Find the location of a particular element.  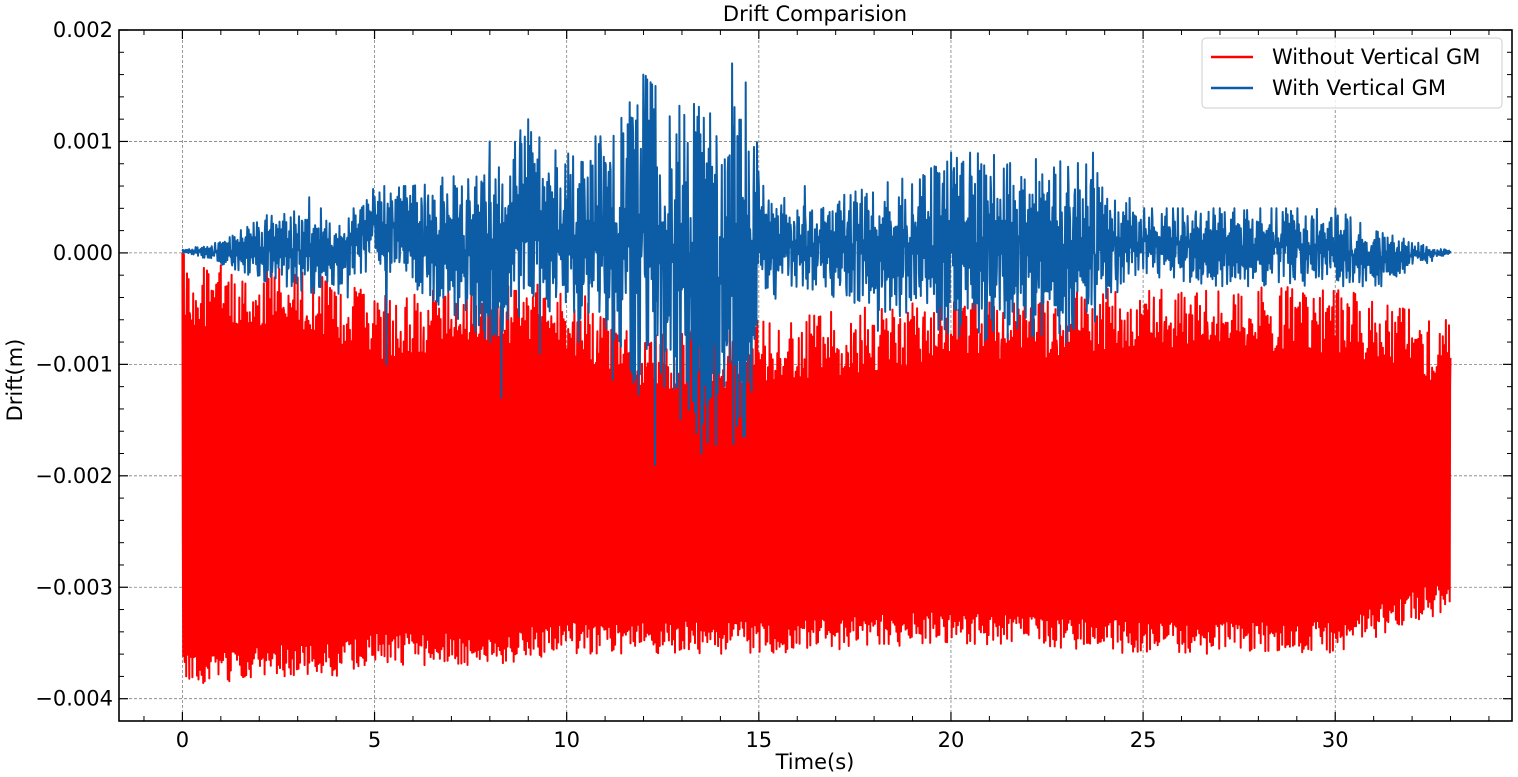

x-tick-label: 15 is located at coordinates (758, 740).